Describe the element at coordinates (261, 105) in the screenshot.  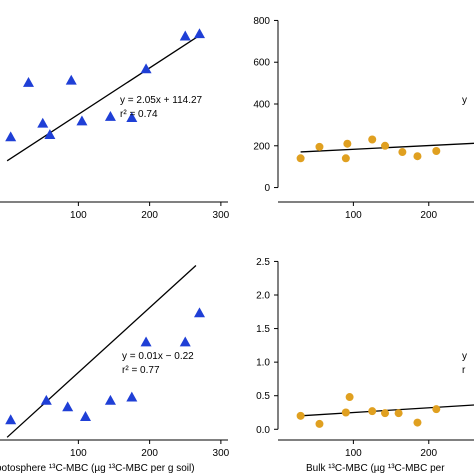
I see `y-tick-label: 400` at that location.